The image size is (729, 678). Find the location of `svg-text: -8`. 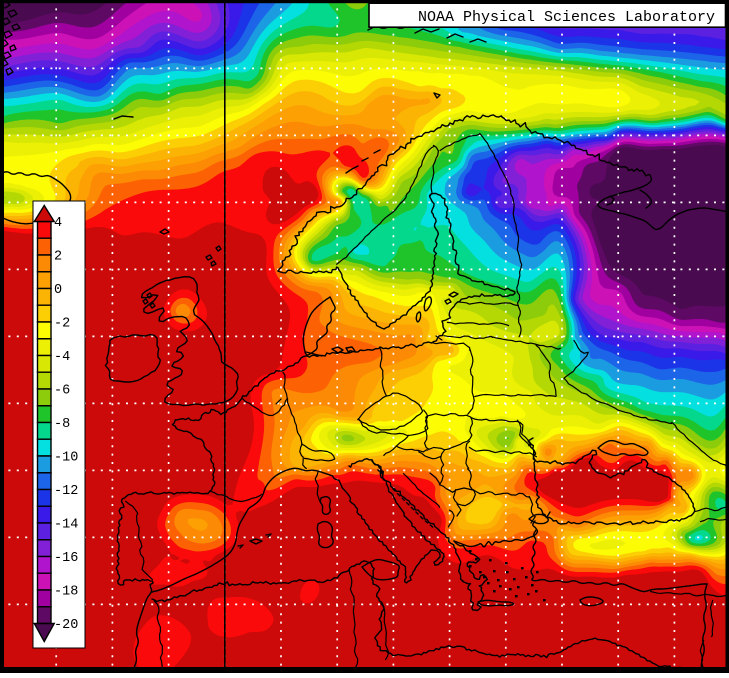

svg-text: -8 is located at coordinates (62, 424).